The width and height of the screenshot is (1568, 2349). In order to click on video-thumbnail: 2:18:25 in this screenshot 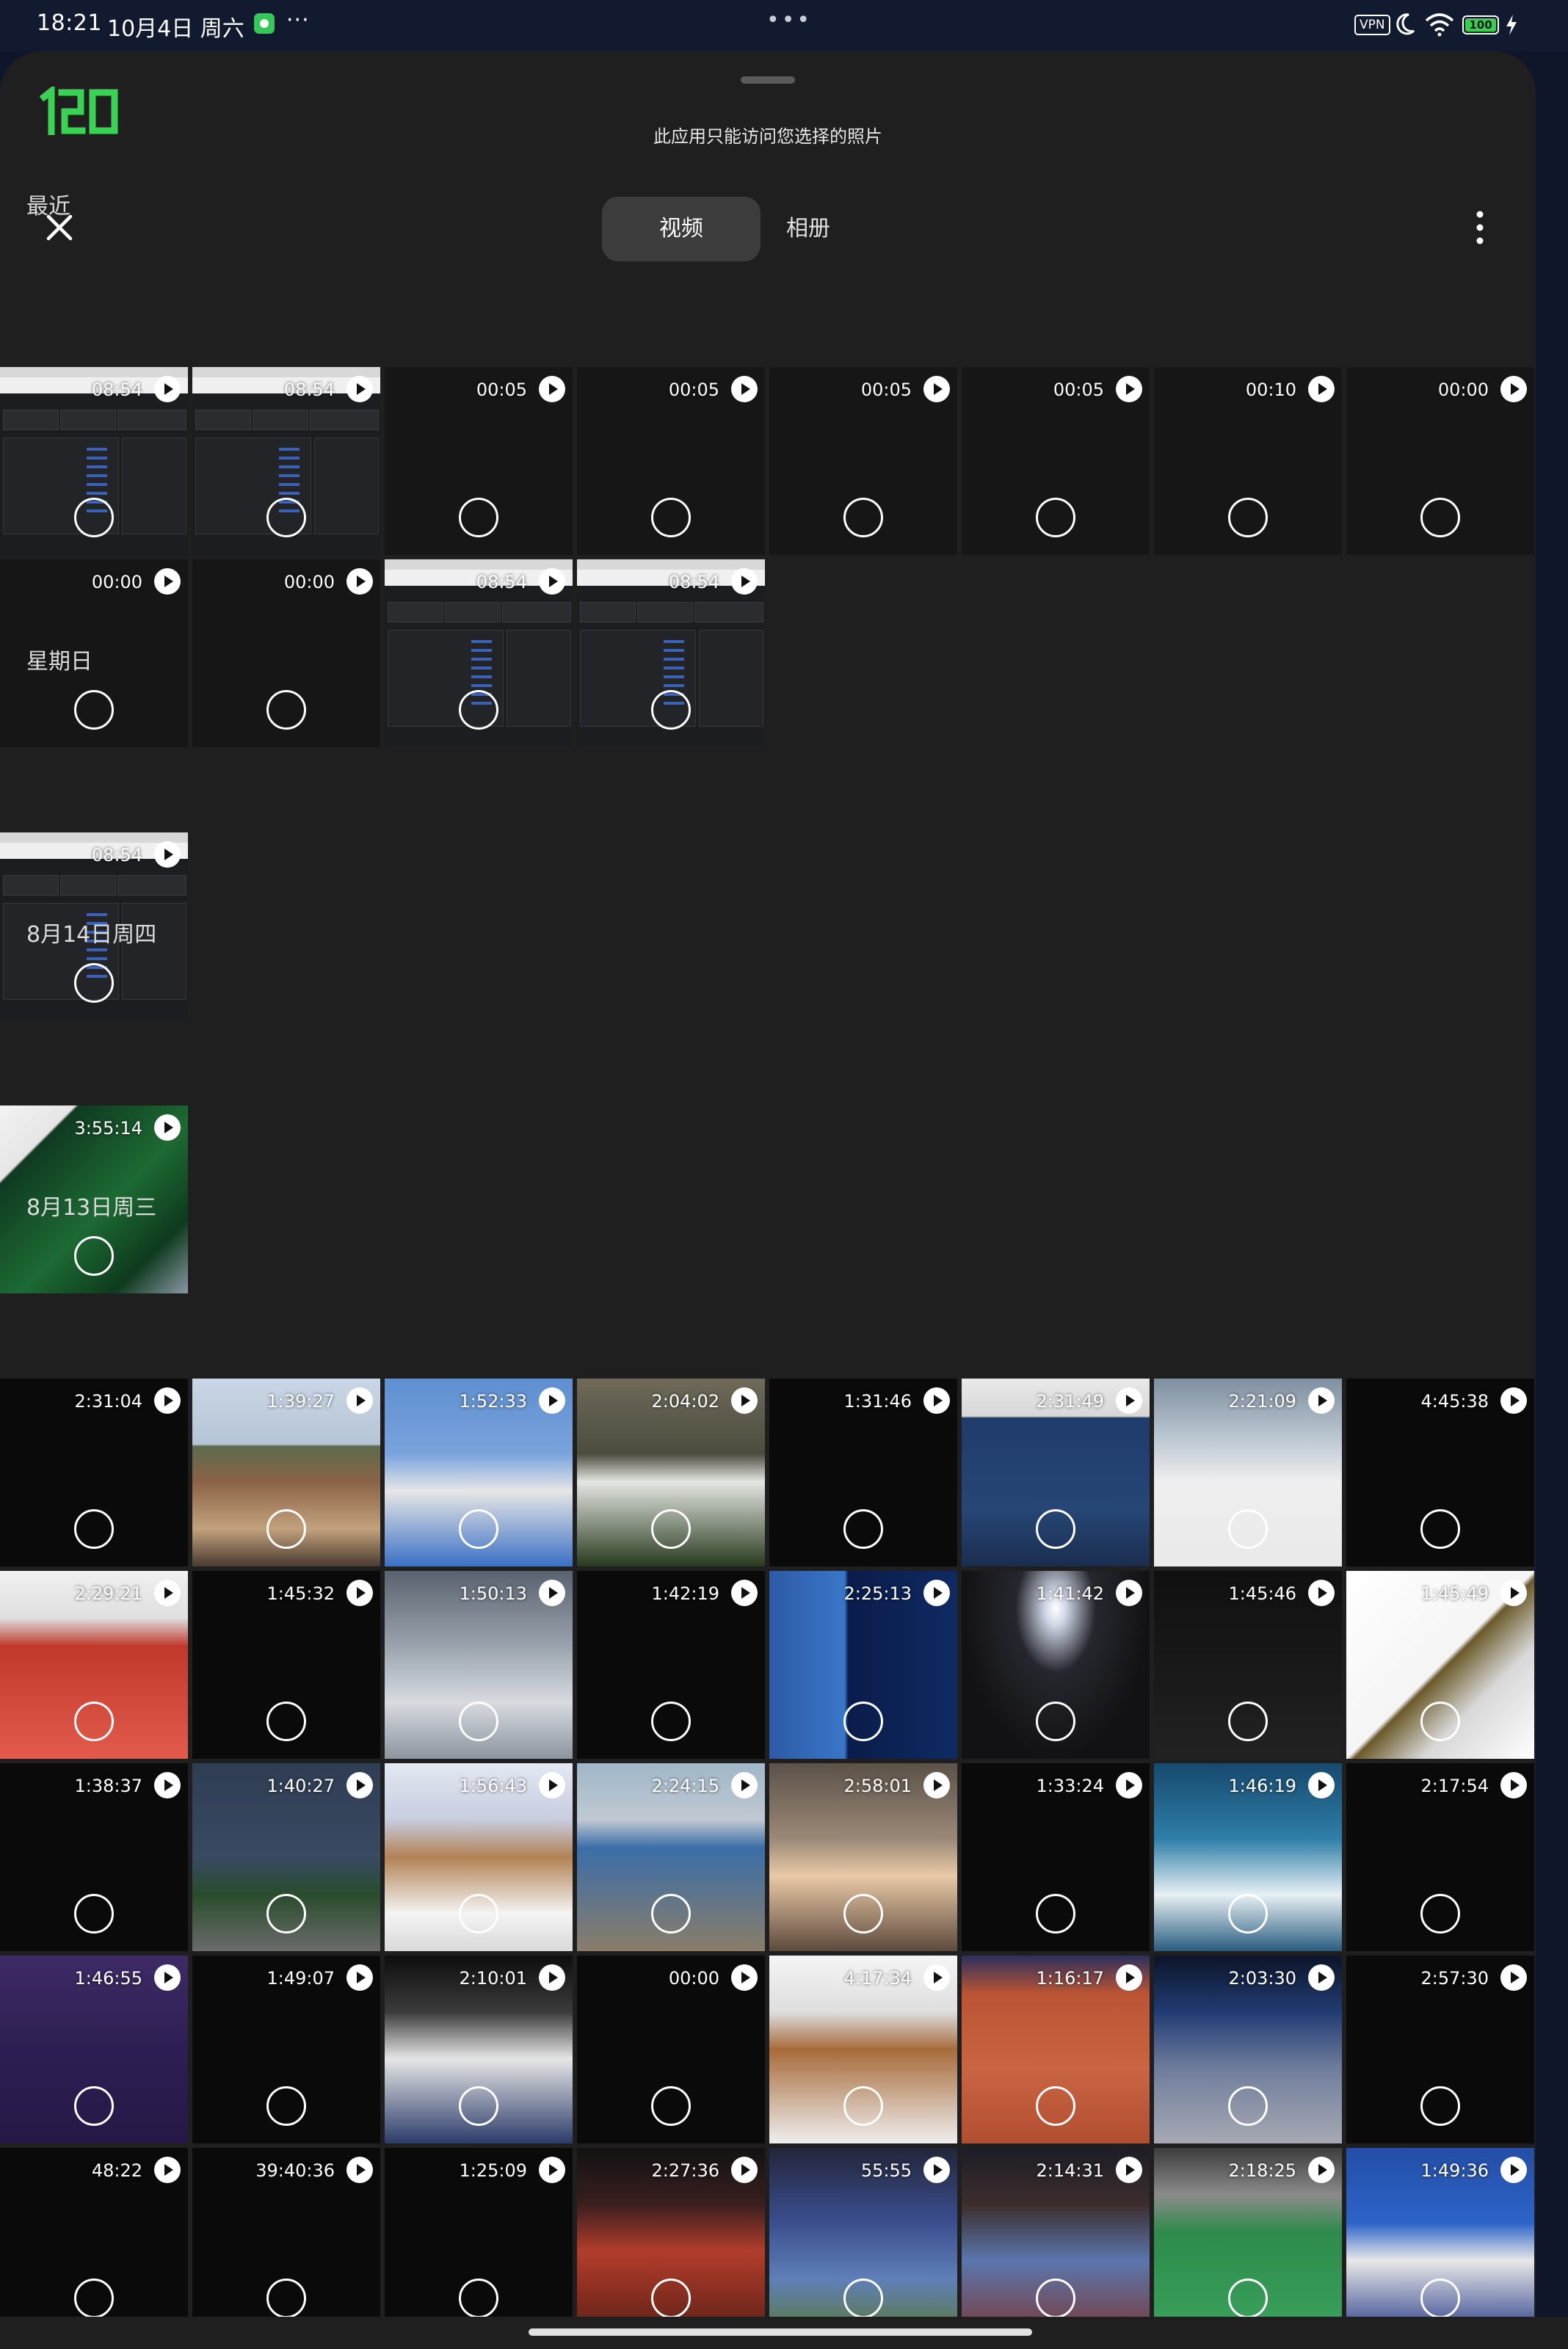, I will do `click(1248, 2242)`.